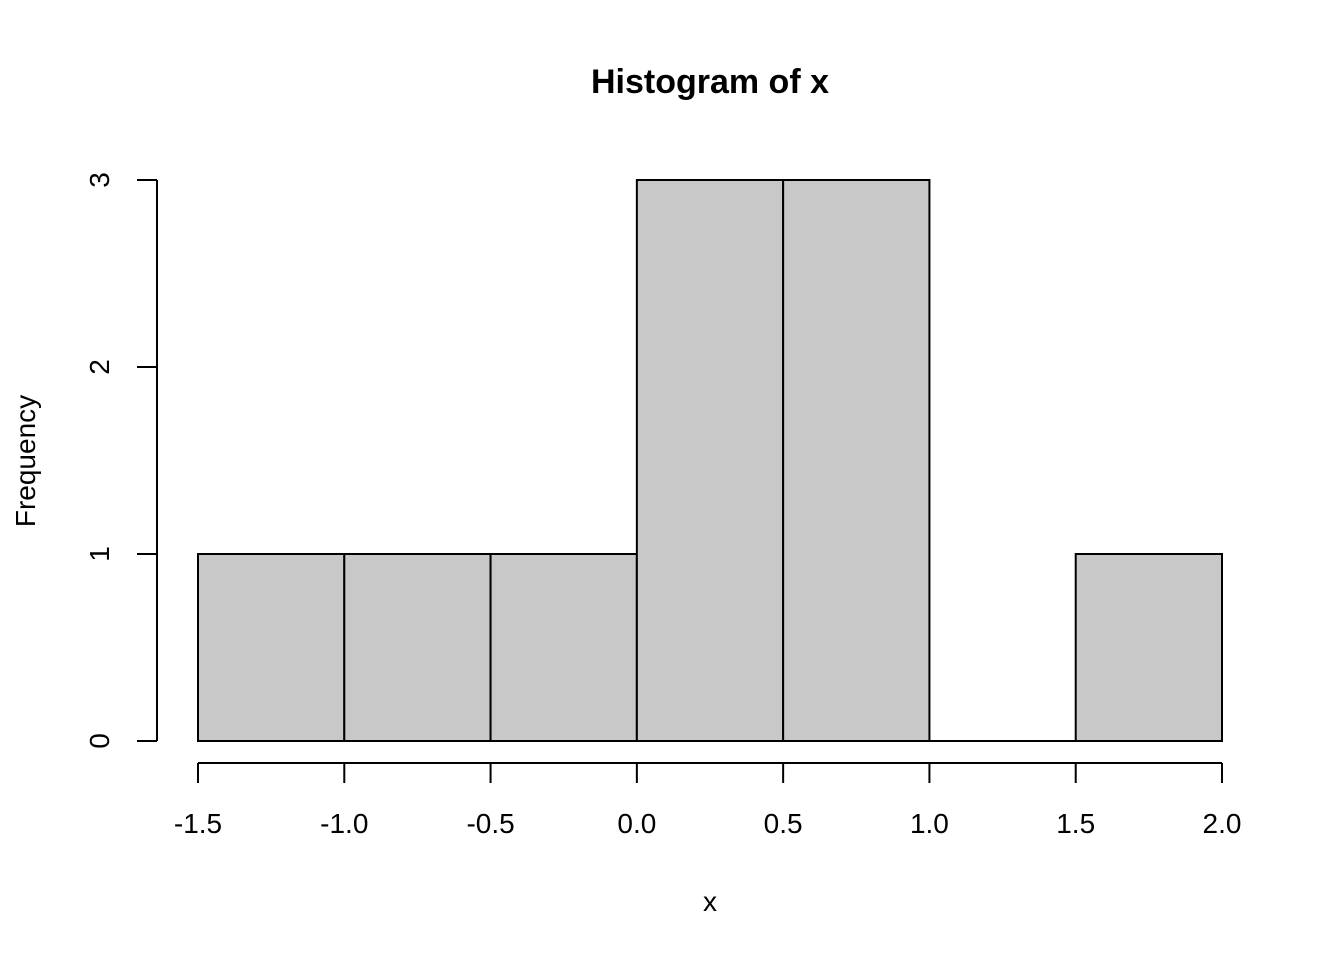 The image size is (1344, 960). Describe the element at coordinates (99, 367) in the screenshot. I see `y-tick-label: 2` at that location.